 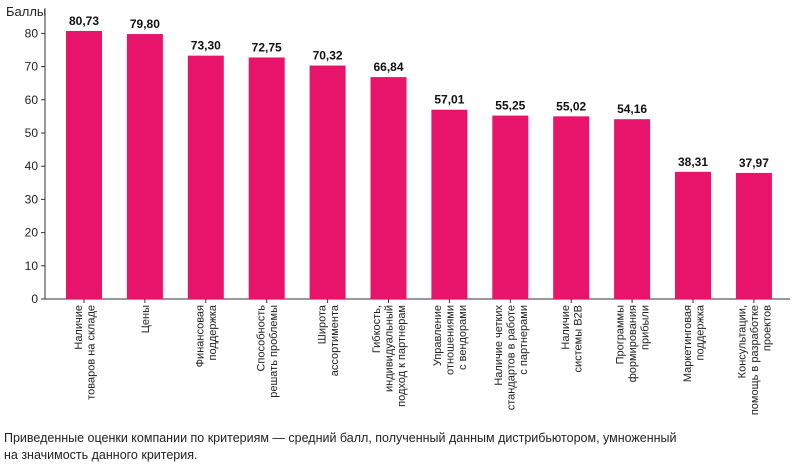 I want to click on x-tick-label-line: Цены, so click(x=146, y=319).